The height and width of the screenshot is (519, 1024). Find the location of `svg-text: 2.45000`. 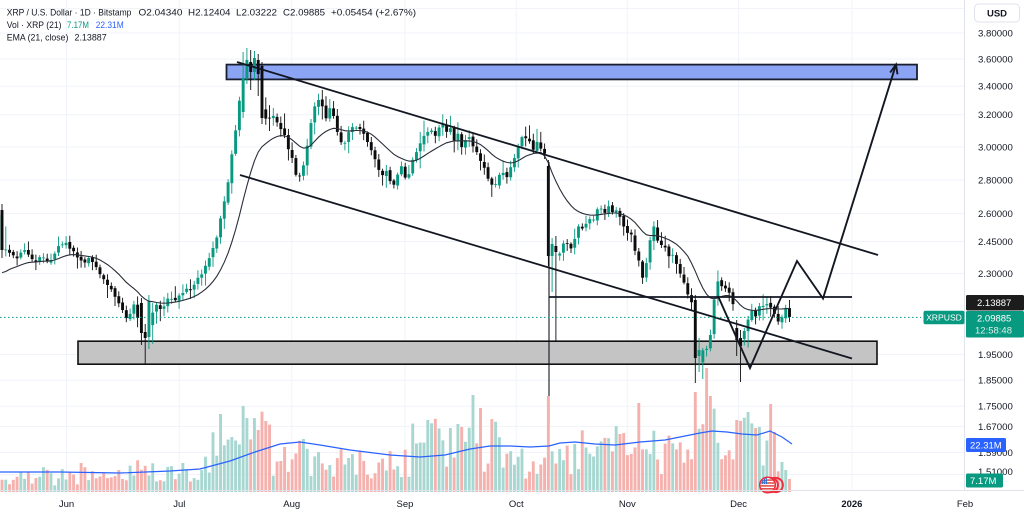

svg-text: 2.45000 is located at coordinates (995, 242).